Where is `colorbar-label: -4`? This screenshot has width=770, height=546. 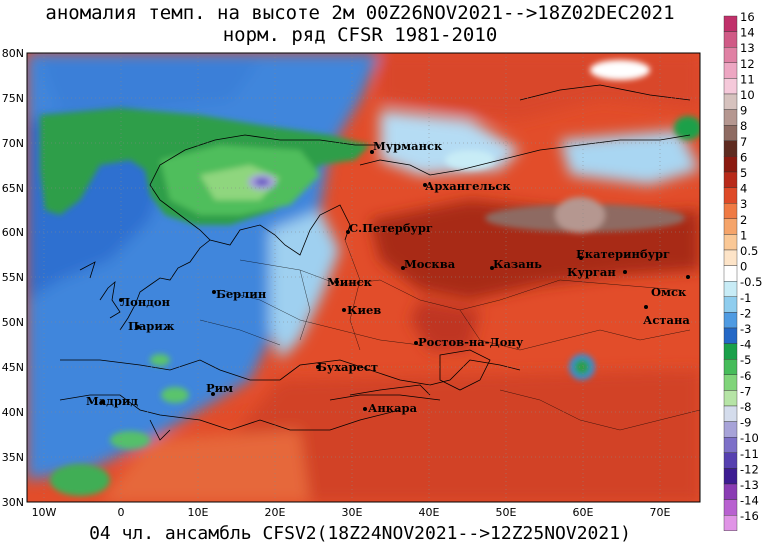 colorbar-label: -4 is located at coordinates (745, 345).